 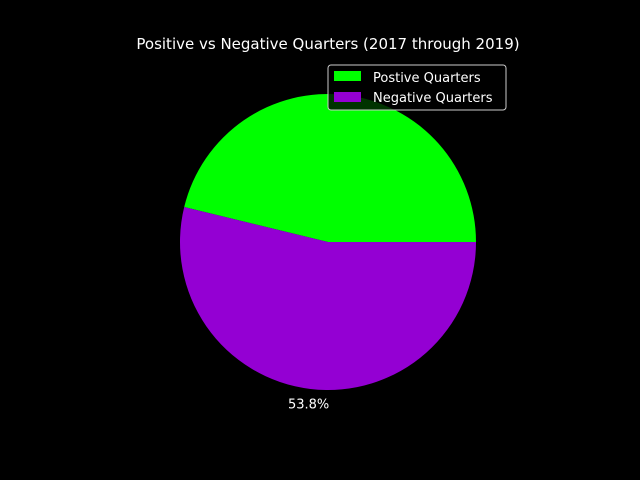 I want to click on slice-labels: 53.8%, so click(x=308, y=405).